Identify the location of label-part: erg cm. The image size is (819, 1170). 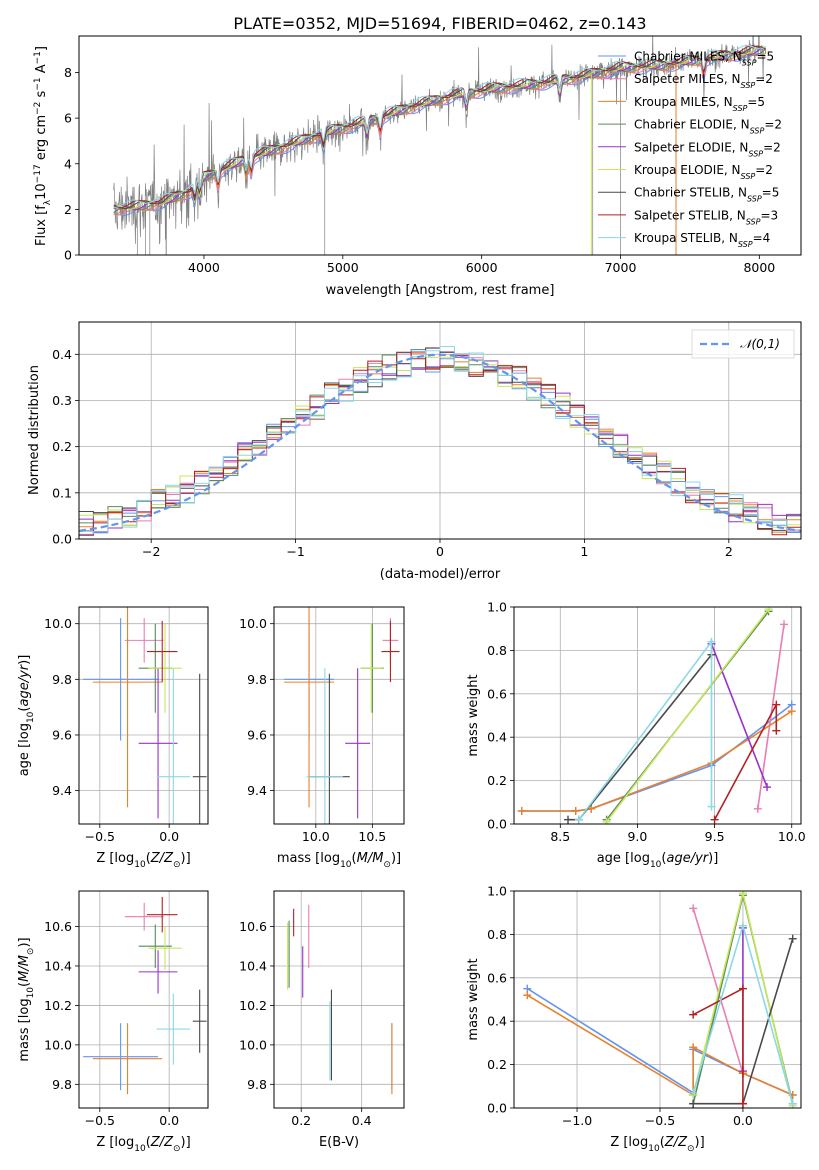
(41, 139).